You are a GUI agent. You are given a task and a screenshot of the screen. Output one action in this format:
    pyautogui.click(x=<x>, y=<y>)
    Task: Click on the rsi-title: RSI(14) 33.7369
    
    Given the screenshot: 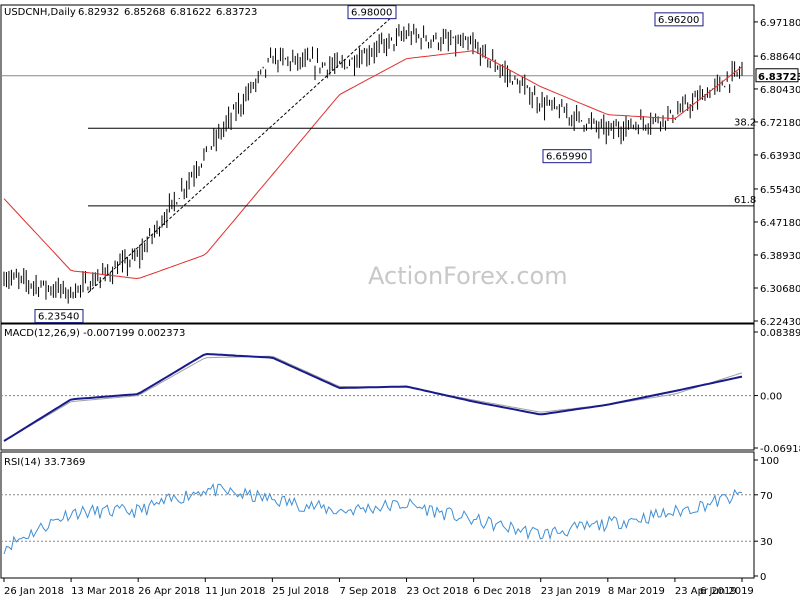 What is the action you would take?
    pyautogui.click(x=44, y=462)
    